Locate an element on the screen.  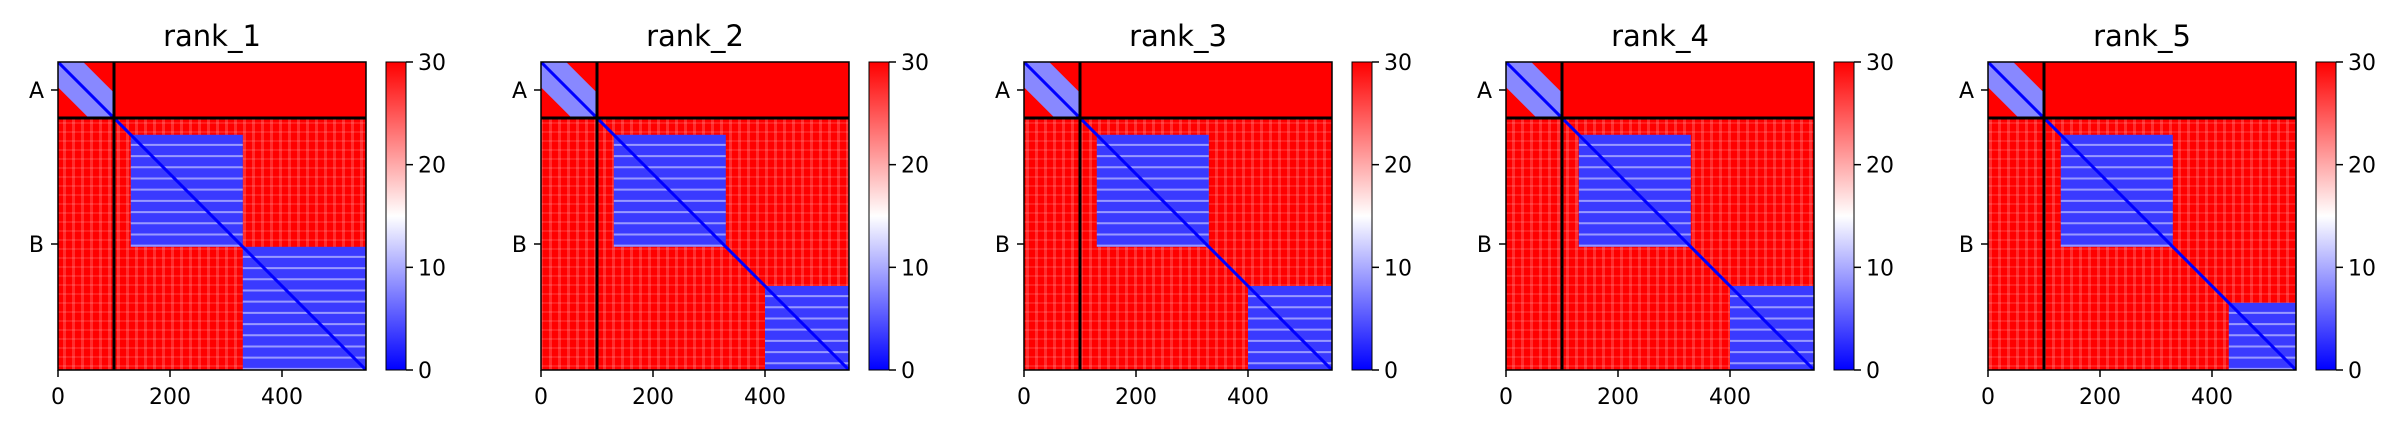
chart-title: rank_4 is located at coordinates (1660, 36).